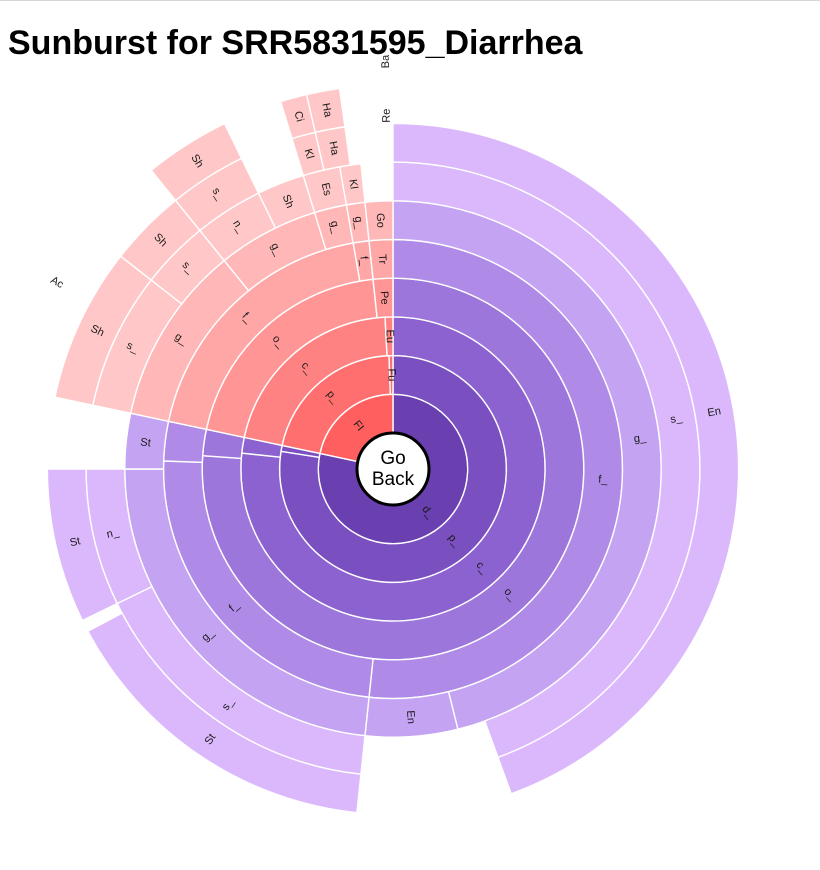  I want to click on page-title: Sunburst for SRR5831595_Diarrhea, so click(295, 43).